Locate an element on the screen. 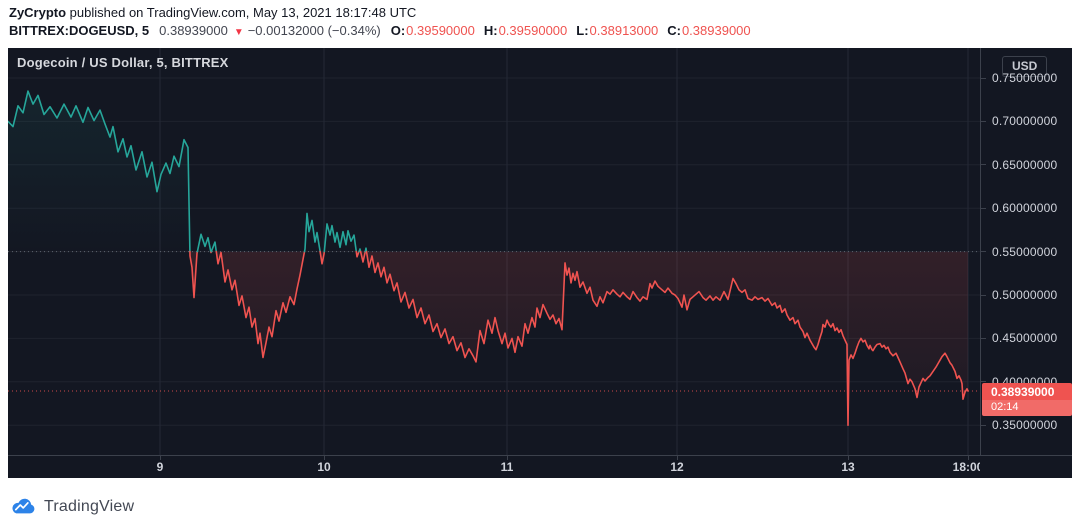  down-arrow-icon: ▼ is located at coordinates (238, 32).